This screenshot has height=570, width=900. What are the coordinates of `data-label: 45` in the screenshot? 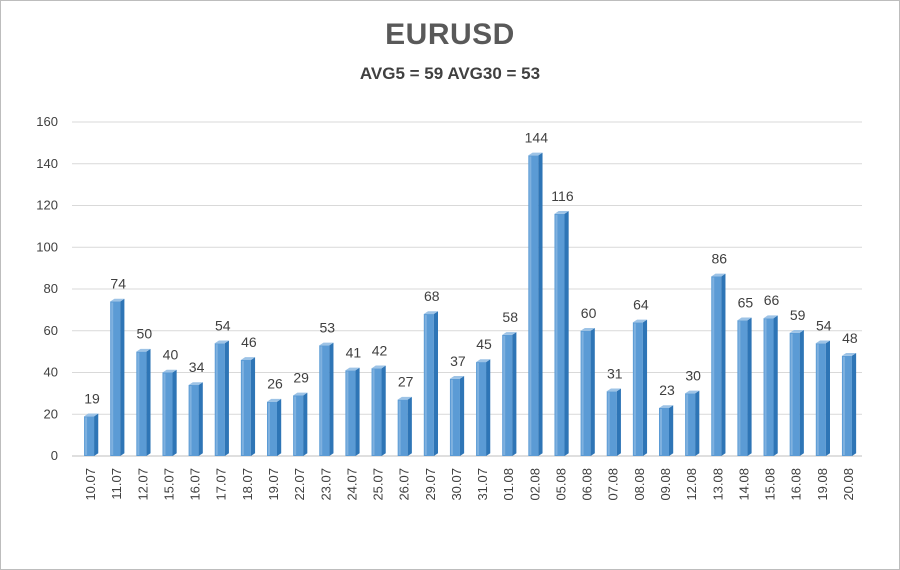 It's located at (484, 344).